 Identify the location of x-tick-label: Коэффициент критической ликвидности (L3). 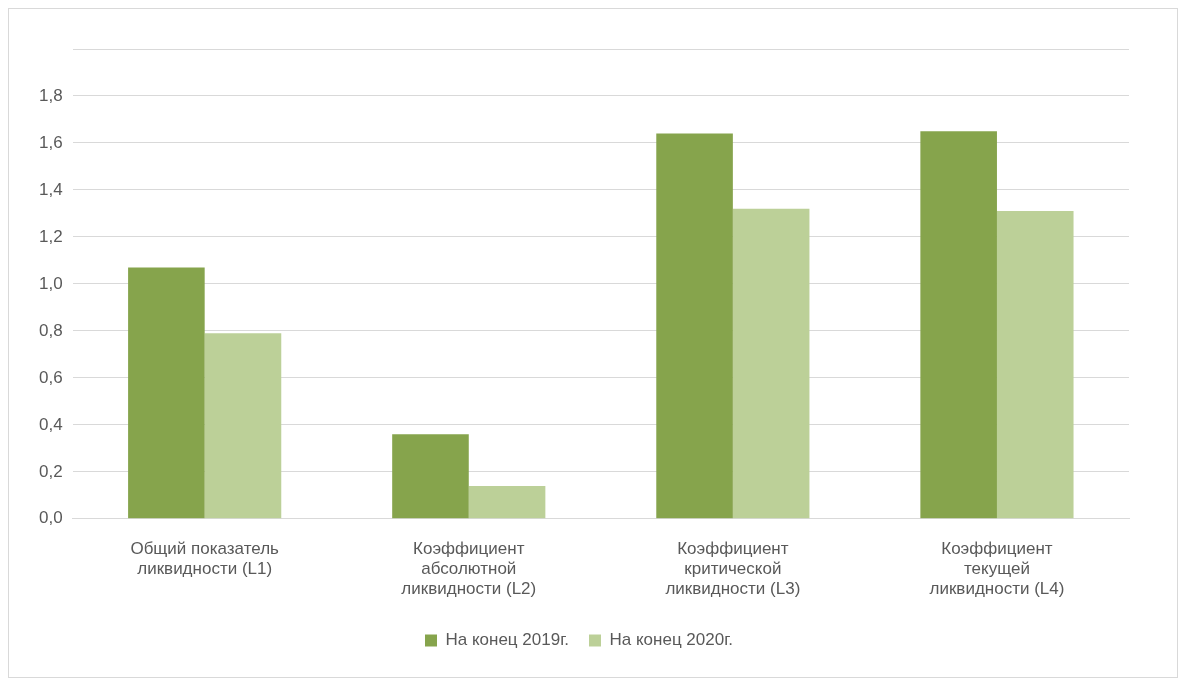
(733, 568).